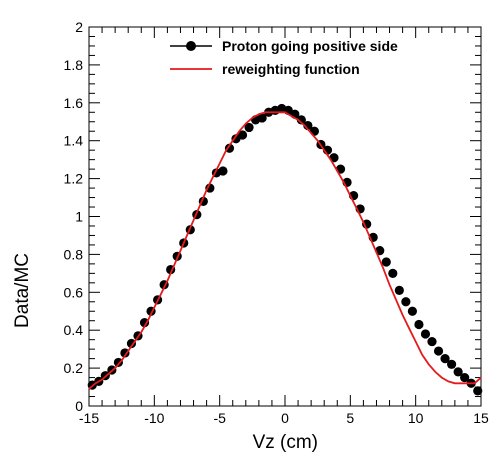 The image size is (496, 472). What do you see at coordinates (350, 418) in the screenshot?
I see `x-tick-label: 5` at bounding box center [350, 418].